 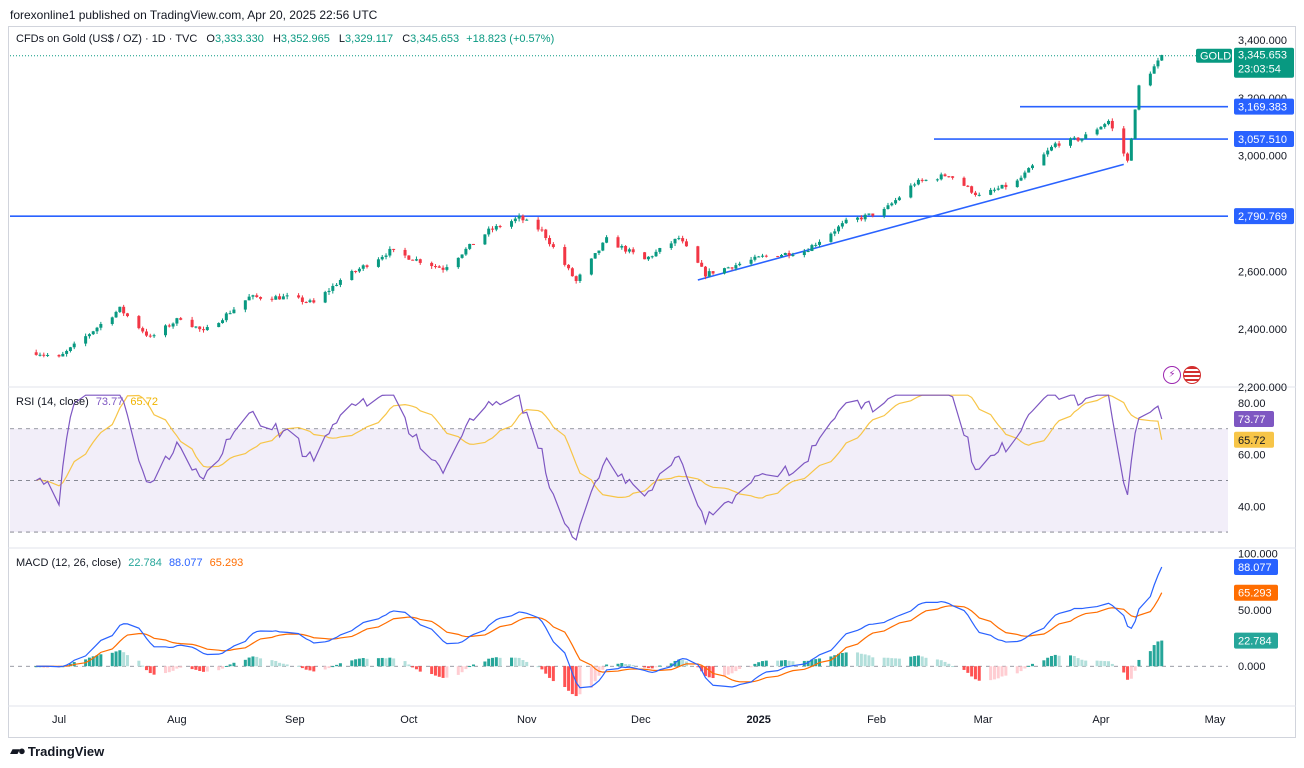 I want to click on rsi-legend-value: 73.77, so click(x=109, y=402).